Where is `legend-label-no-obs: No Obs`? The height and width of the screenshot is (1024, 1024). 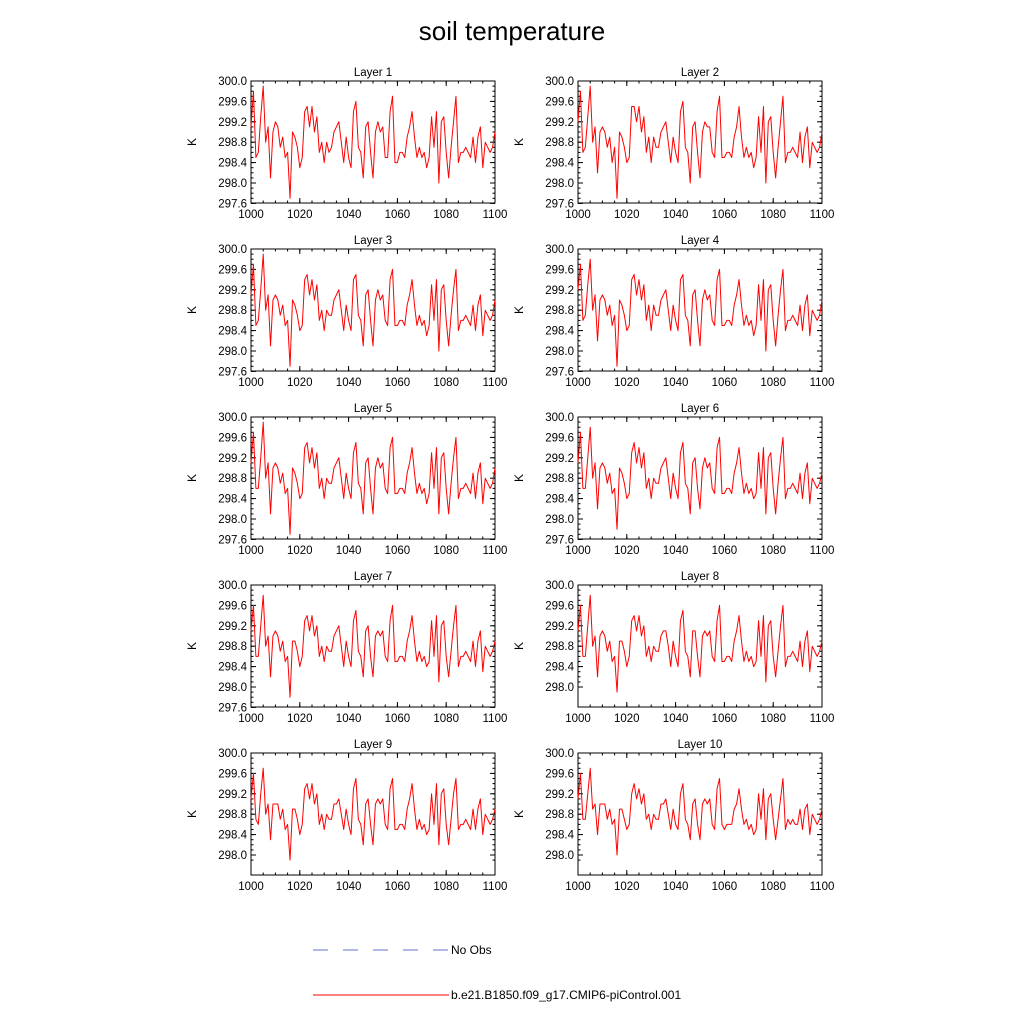 legend-label-no-obs: No Obs is located at coordinates (471, 950).